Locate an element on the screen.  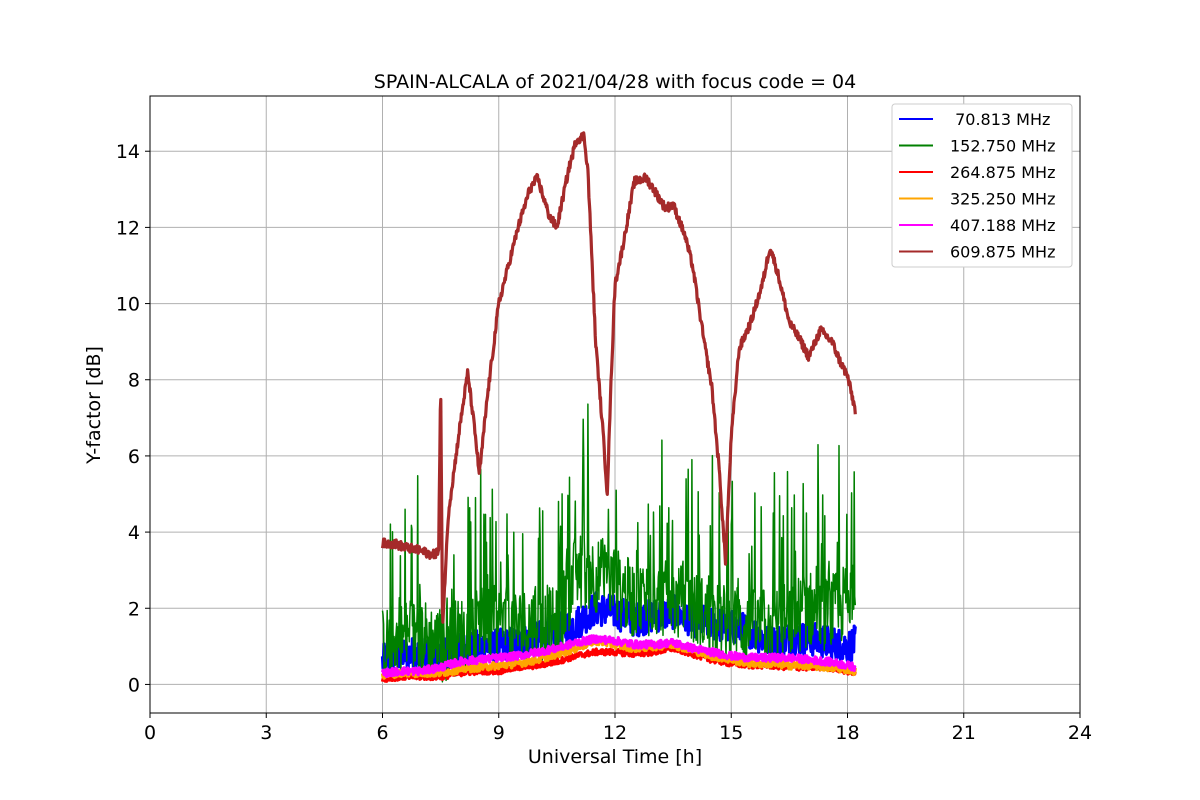
y-tick-label: 0 is located at coordinates (134, 685).